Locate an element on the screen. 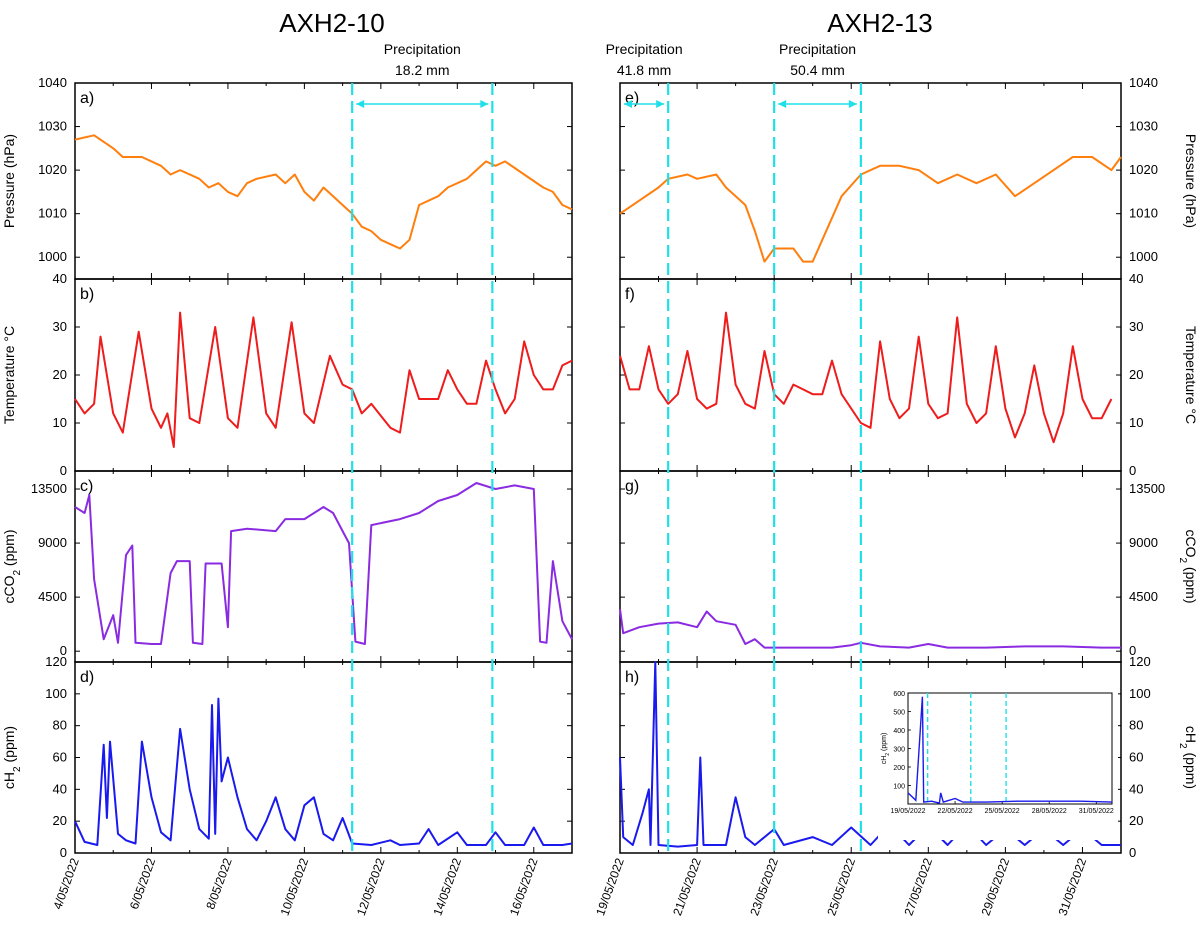 The width and height of the screenshot is (1200, 937). panel-id-label: g) is located at coordinates (632, 486).